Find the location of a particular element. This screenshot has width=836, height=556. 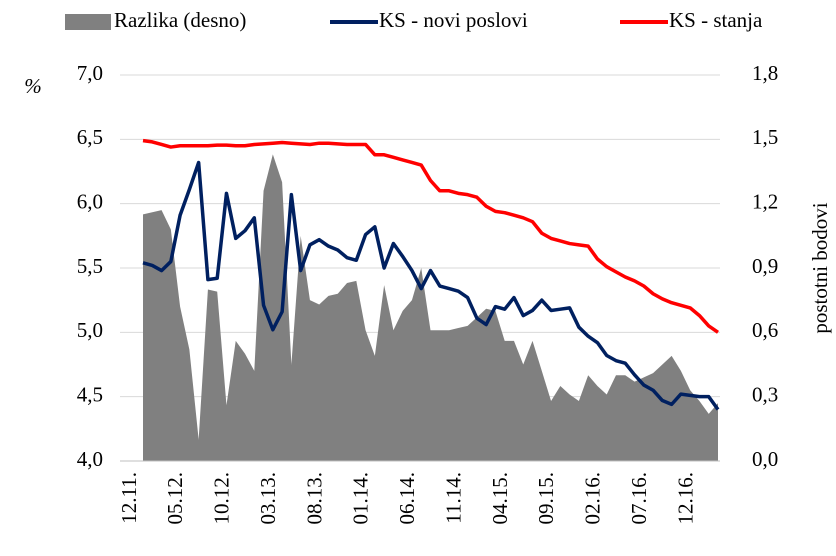

y-tick-label: 6,5 is located at coordinates (90, 137).